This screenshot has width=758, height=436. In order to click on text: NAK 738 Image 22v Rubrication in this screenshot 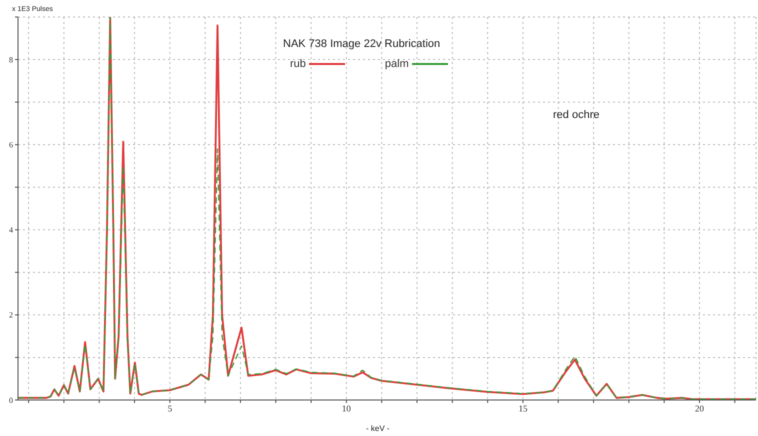, I will do `click(361, 44)`.